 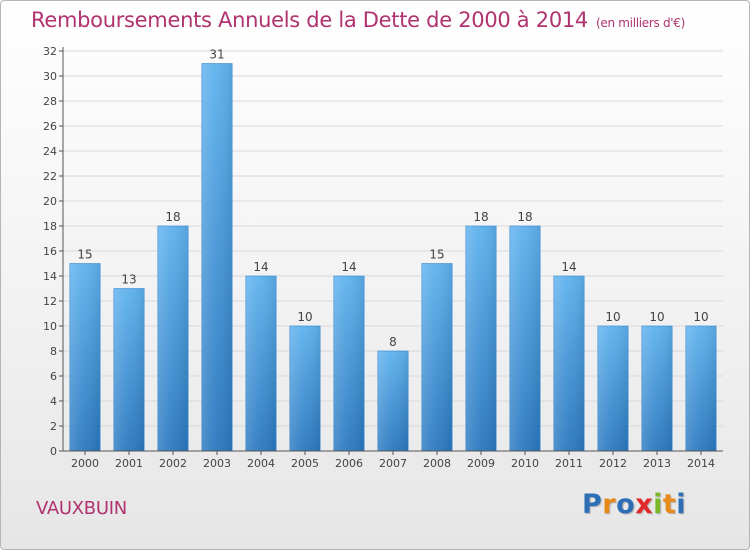 What do you see at coordinates (481, 463) in the screenshot?
I see `x-tick-label: 2009` at bounding box center [481, 463].